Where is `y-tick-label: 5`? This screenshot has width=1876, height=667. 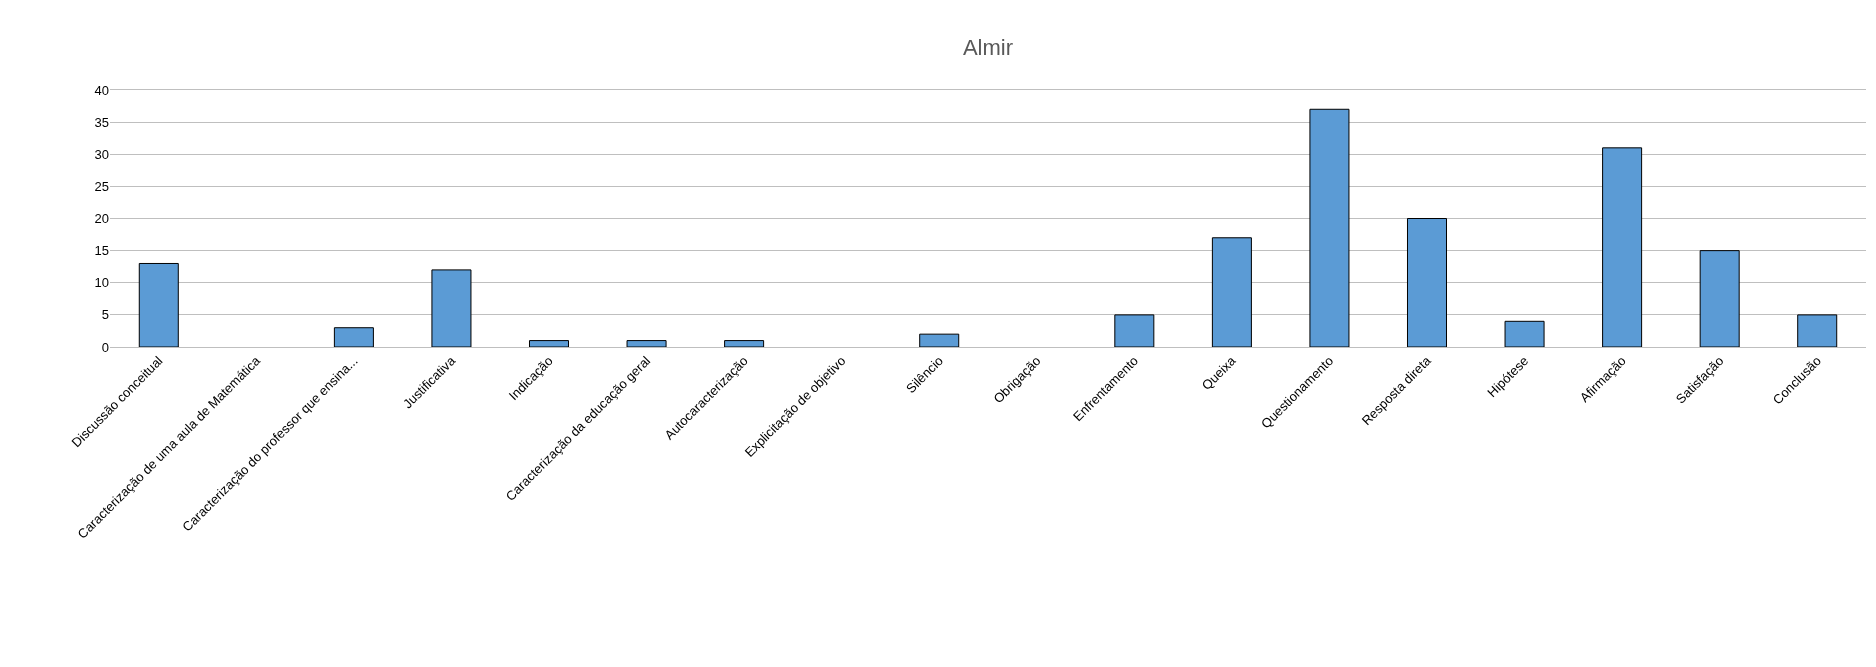 y-tick-label: 5 is located at coordinates (105, 315).